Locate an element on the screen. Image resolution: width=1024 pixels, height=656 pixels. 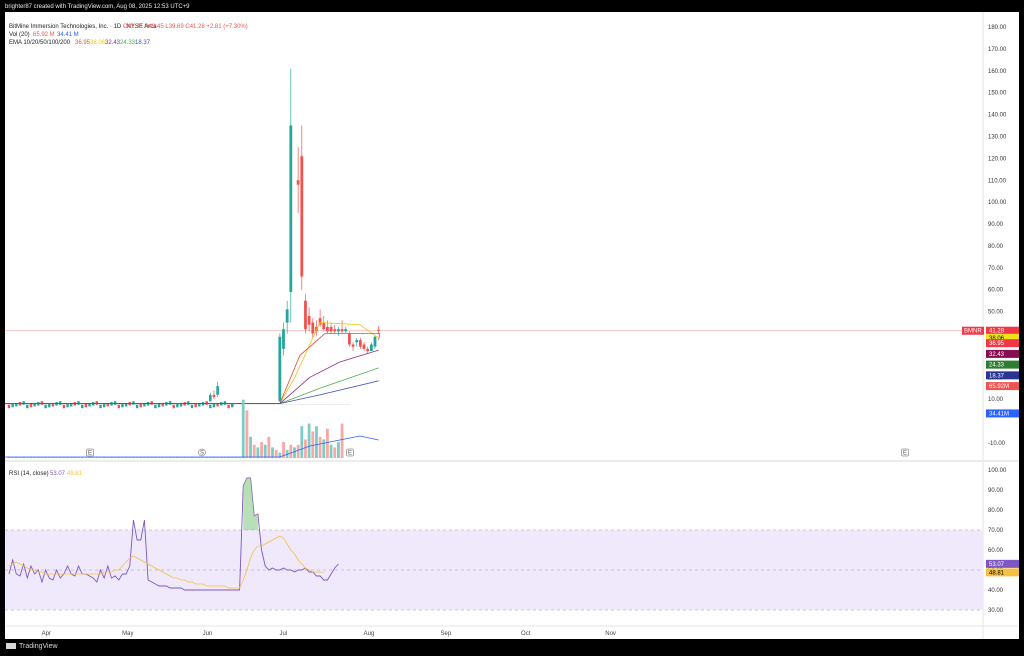
time-axis-label: May is located at coordinates (127, 634).